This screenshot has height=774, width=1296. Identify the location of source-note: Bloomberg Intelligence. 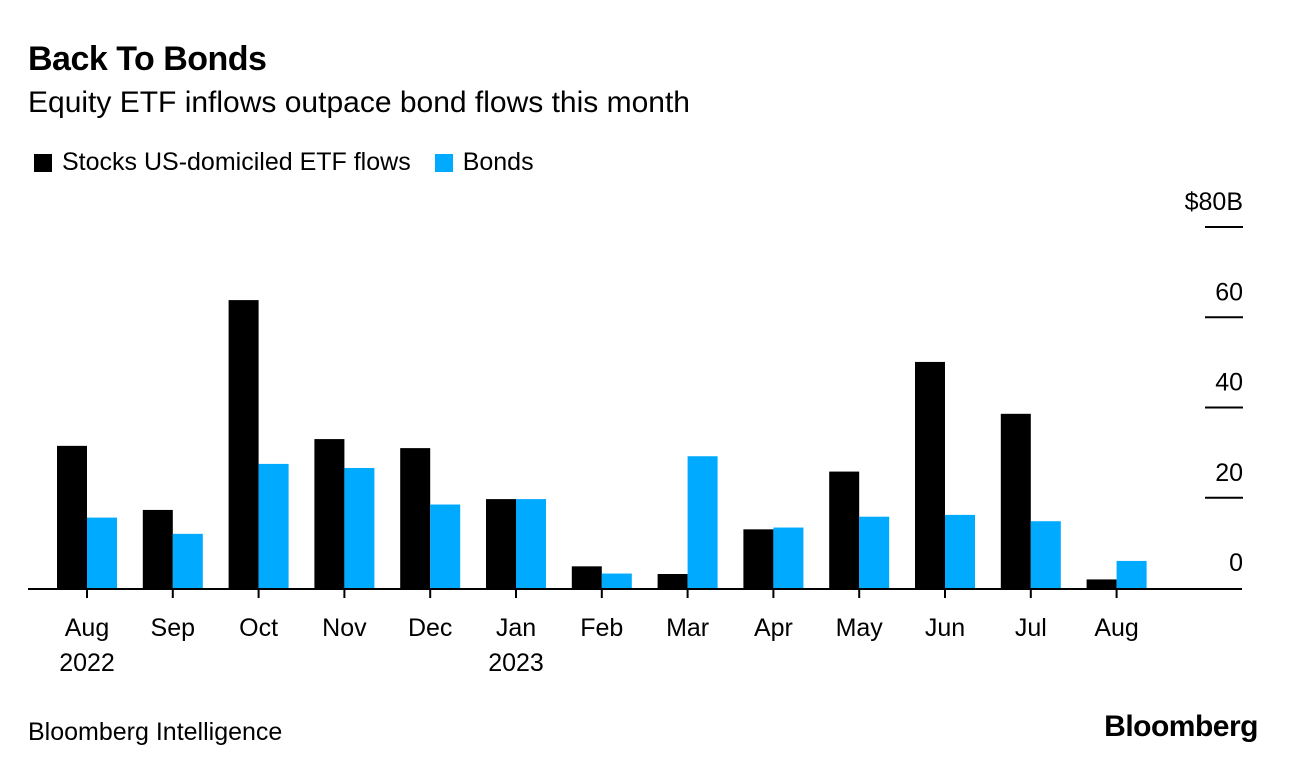
(155, 732).